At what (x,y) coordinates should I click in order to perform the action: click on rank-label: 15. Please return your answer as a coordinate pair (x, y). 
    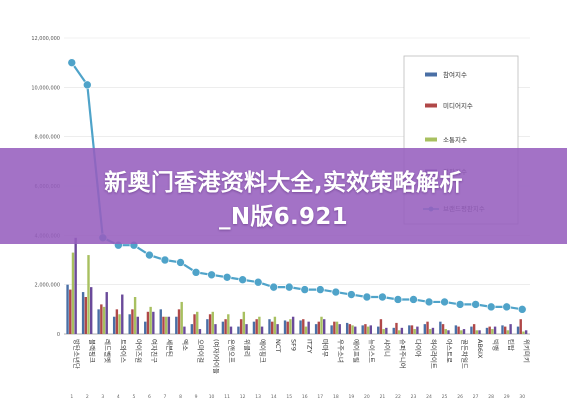
    Looking at the image, I should click on (289, 397).